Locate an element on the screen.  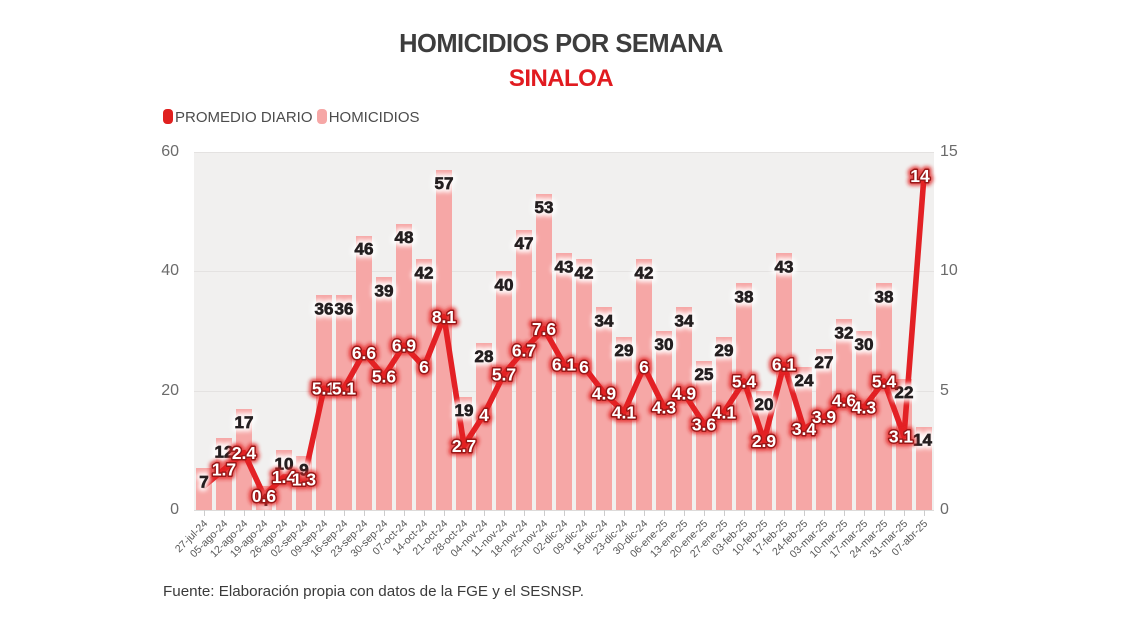
svg-text: 24 is located at coordinates (804, 380).